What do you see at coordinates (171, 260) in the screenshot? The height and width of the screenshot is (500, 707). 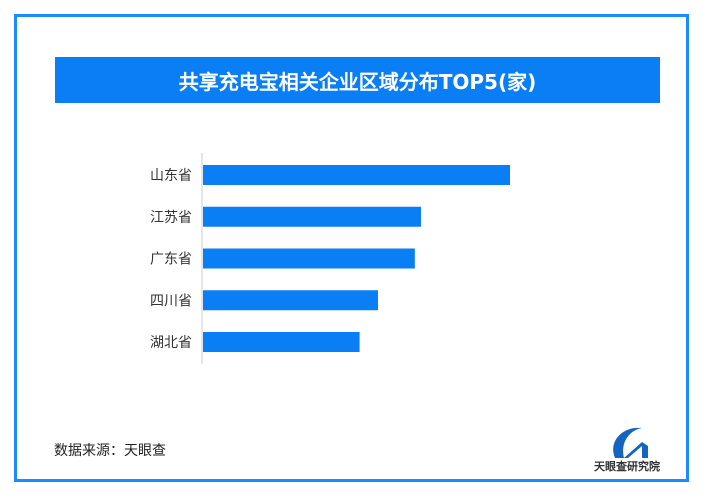 I see `category-label: 广东省` at bounding box center [171, 260].